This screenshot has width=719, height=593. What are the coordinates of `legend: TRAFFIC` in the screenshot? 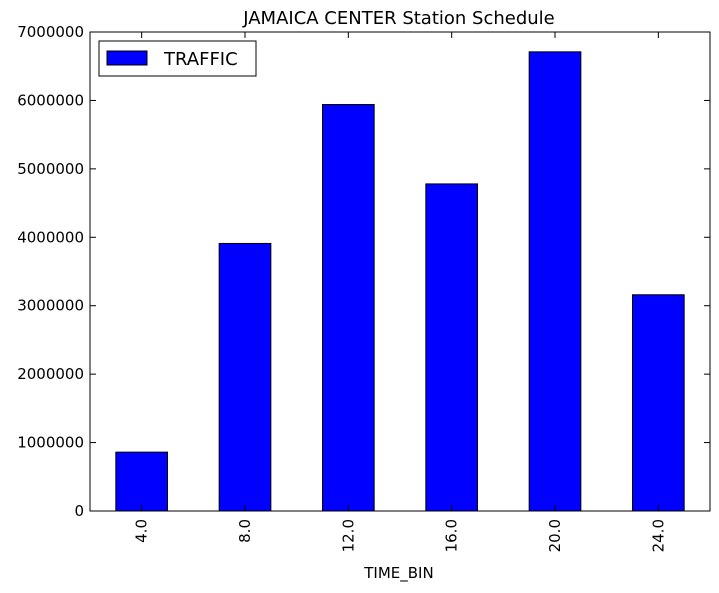 It's located at (177, 58).